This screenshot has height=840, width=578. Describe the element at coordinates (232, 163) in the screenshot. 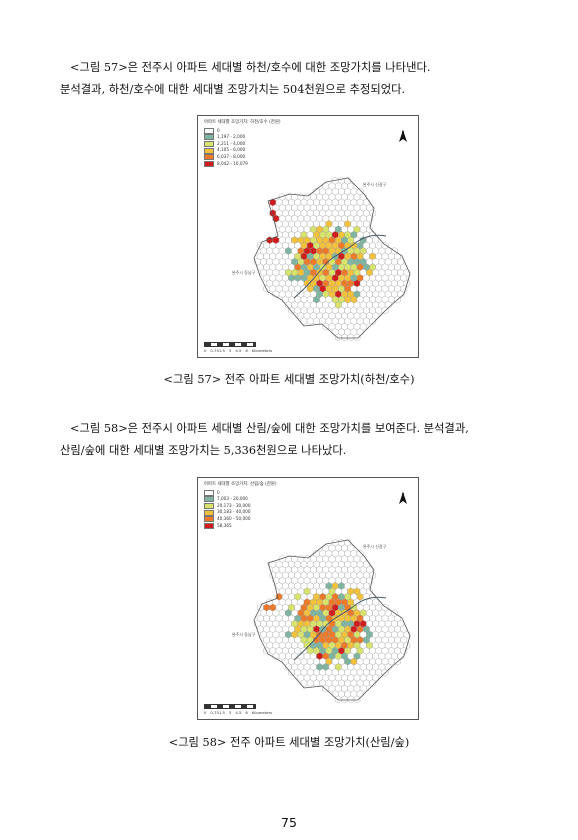

I see `legend-label: 8,042 - 10,079` at that location.